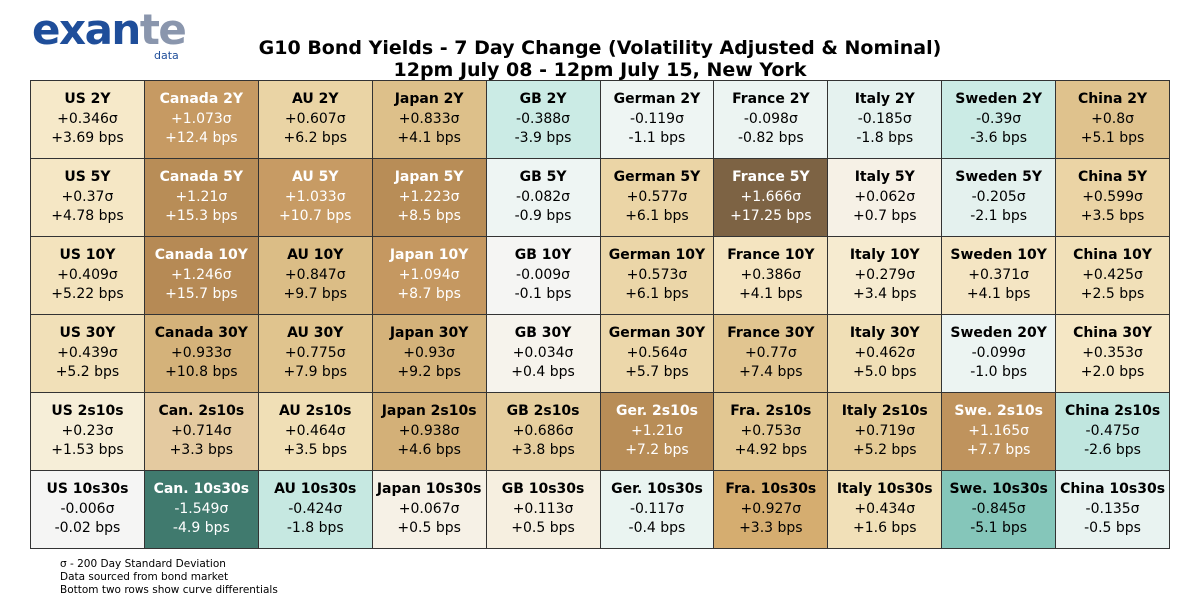 This screenshot has width=1200, height=600. I want to click on cell-label: German 2Y, so click(657, 99).